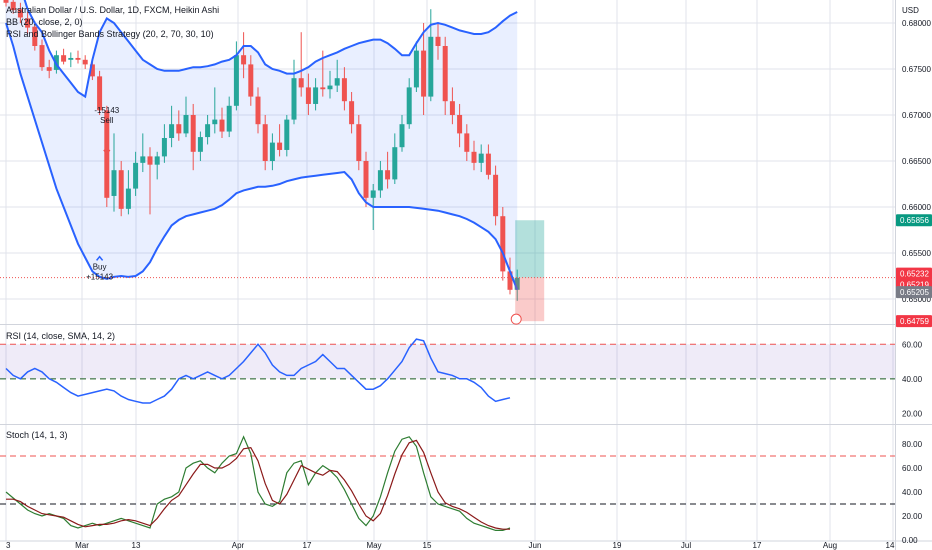  Describe the element at coordinates (106, 110) in the screenshot. I see `sell-amount: -15143` at that location.